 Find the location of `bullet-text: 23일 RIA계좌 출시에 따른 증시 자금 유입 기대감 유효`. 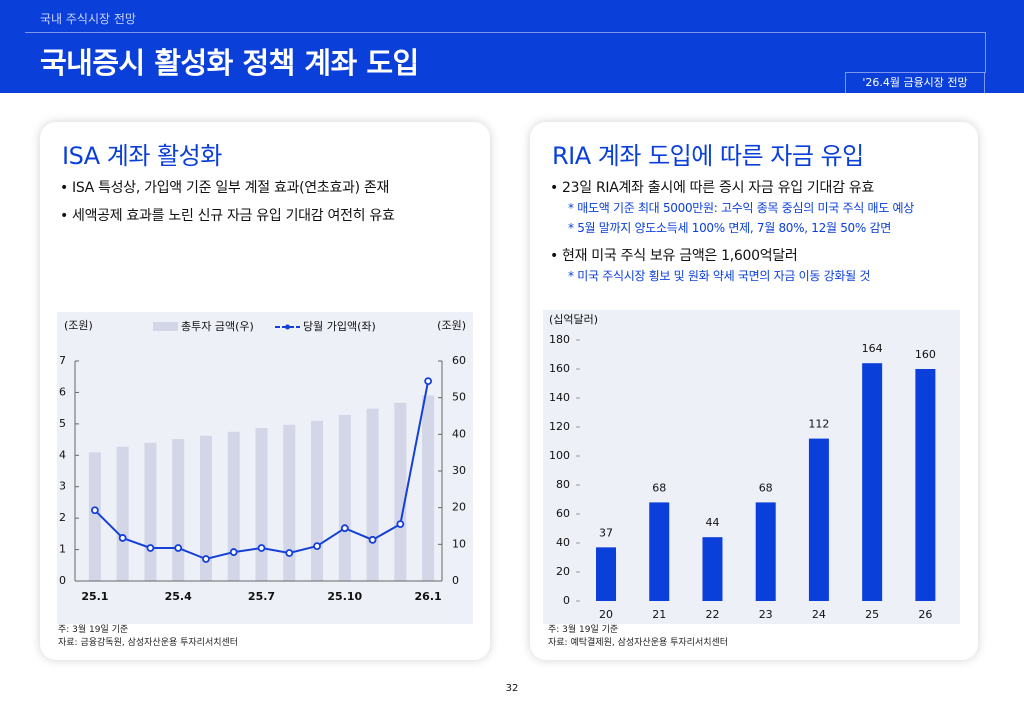

bullet-text: 23일 RIA계좌 출시에 따른 증시 자금 유입 기대감 유효 is located at coordinates (718, 188).